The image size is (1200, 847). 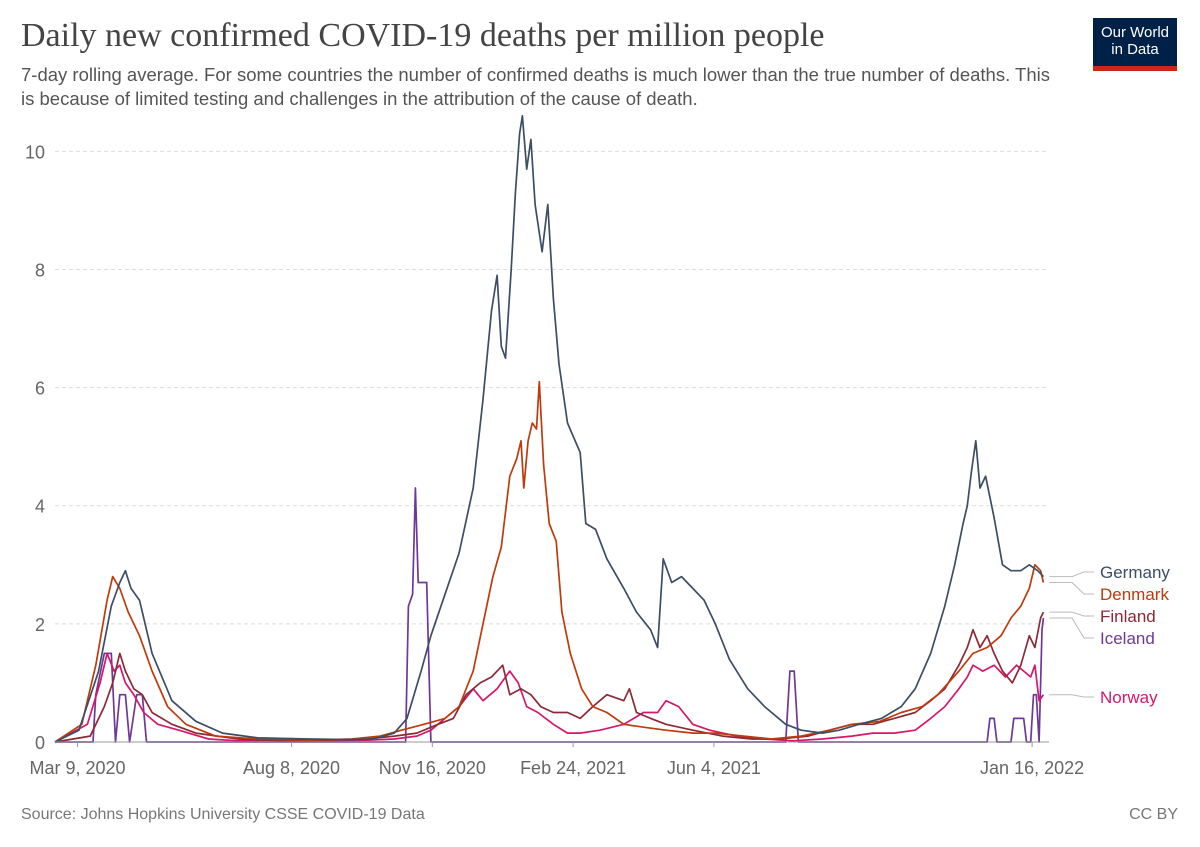 What do you see at coordinates (1071, 628) in the screenshot?
I see `legend-connector-iceland` at bounding box center [1071, 628].